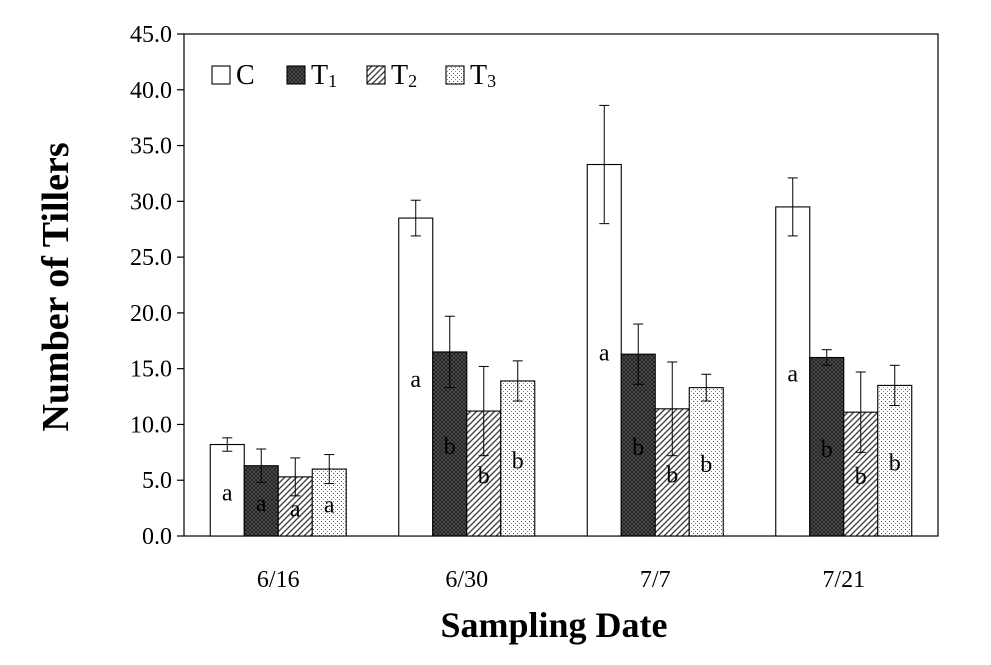  I want to click on legend-label-subscript: 3, so click(491, 81).